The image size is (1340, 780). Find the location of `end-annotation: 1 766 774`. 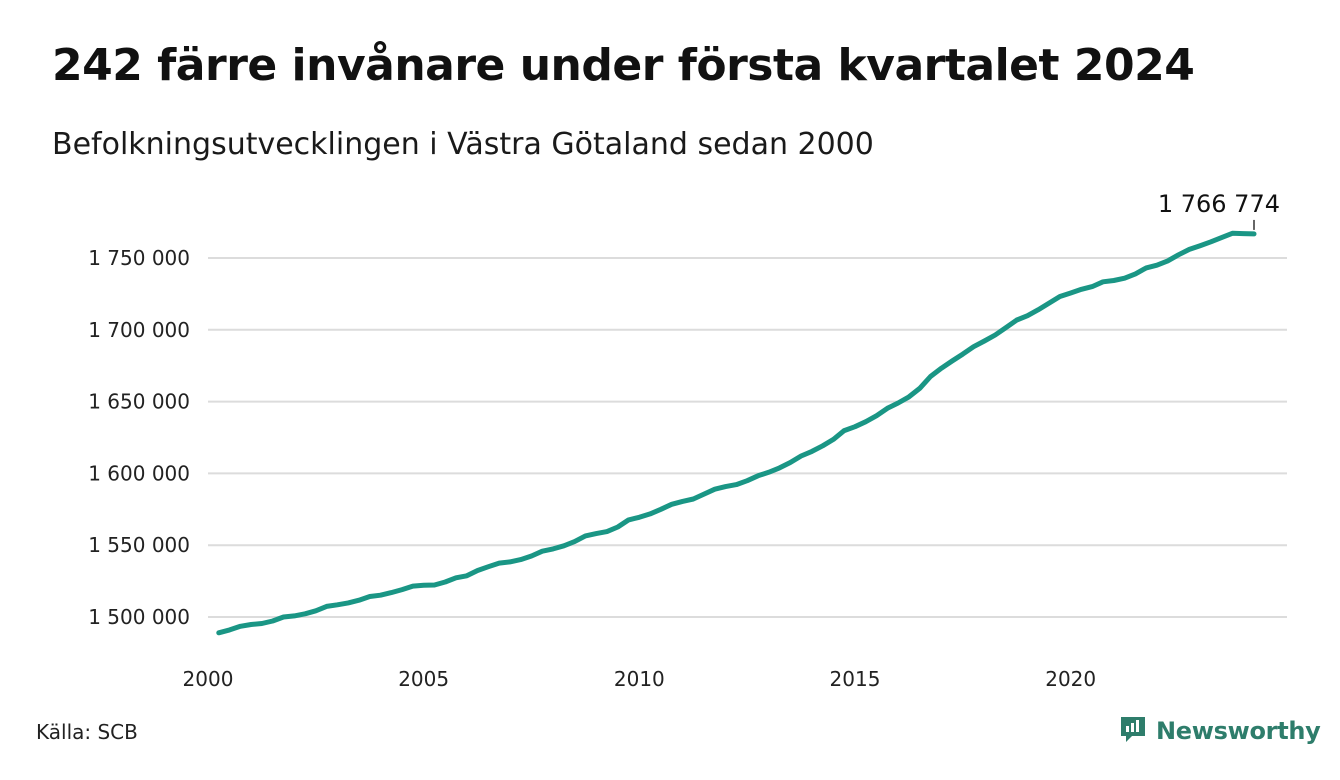

end-annotation: 1 766 774 is located at coordinates (1219, 210).